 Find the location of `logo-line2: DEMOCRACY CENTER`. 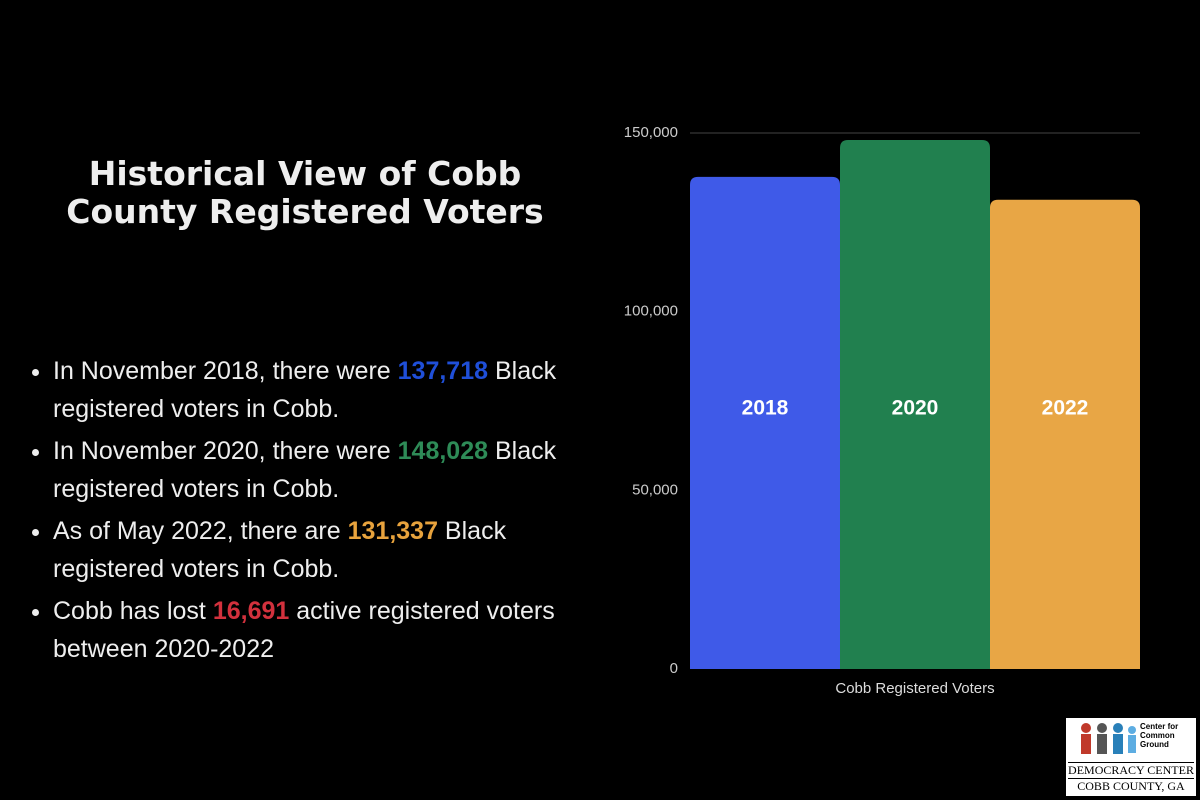

logo-line2: DEMOCRACY CENTER is located at coordinates (1131, 769).